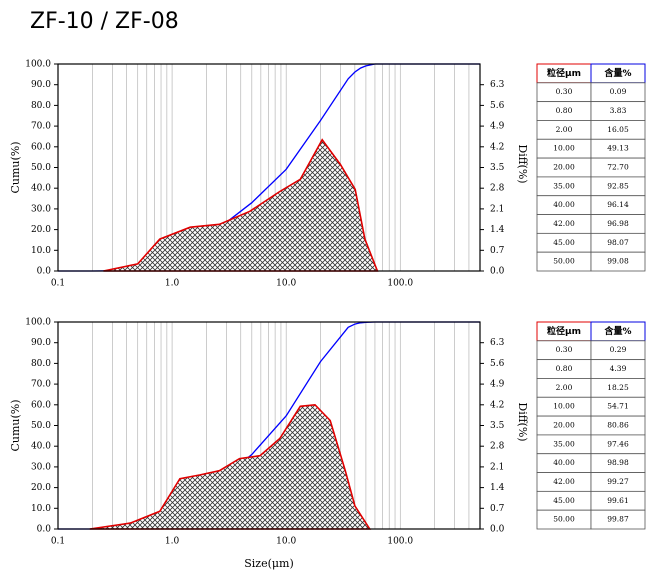  I want to click on table-cell-text: 54.71, so click(617, 406).